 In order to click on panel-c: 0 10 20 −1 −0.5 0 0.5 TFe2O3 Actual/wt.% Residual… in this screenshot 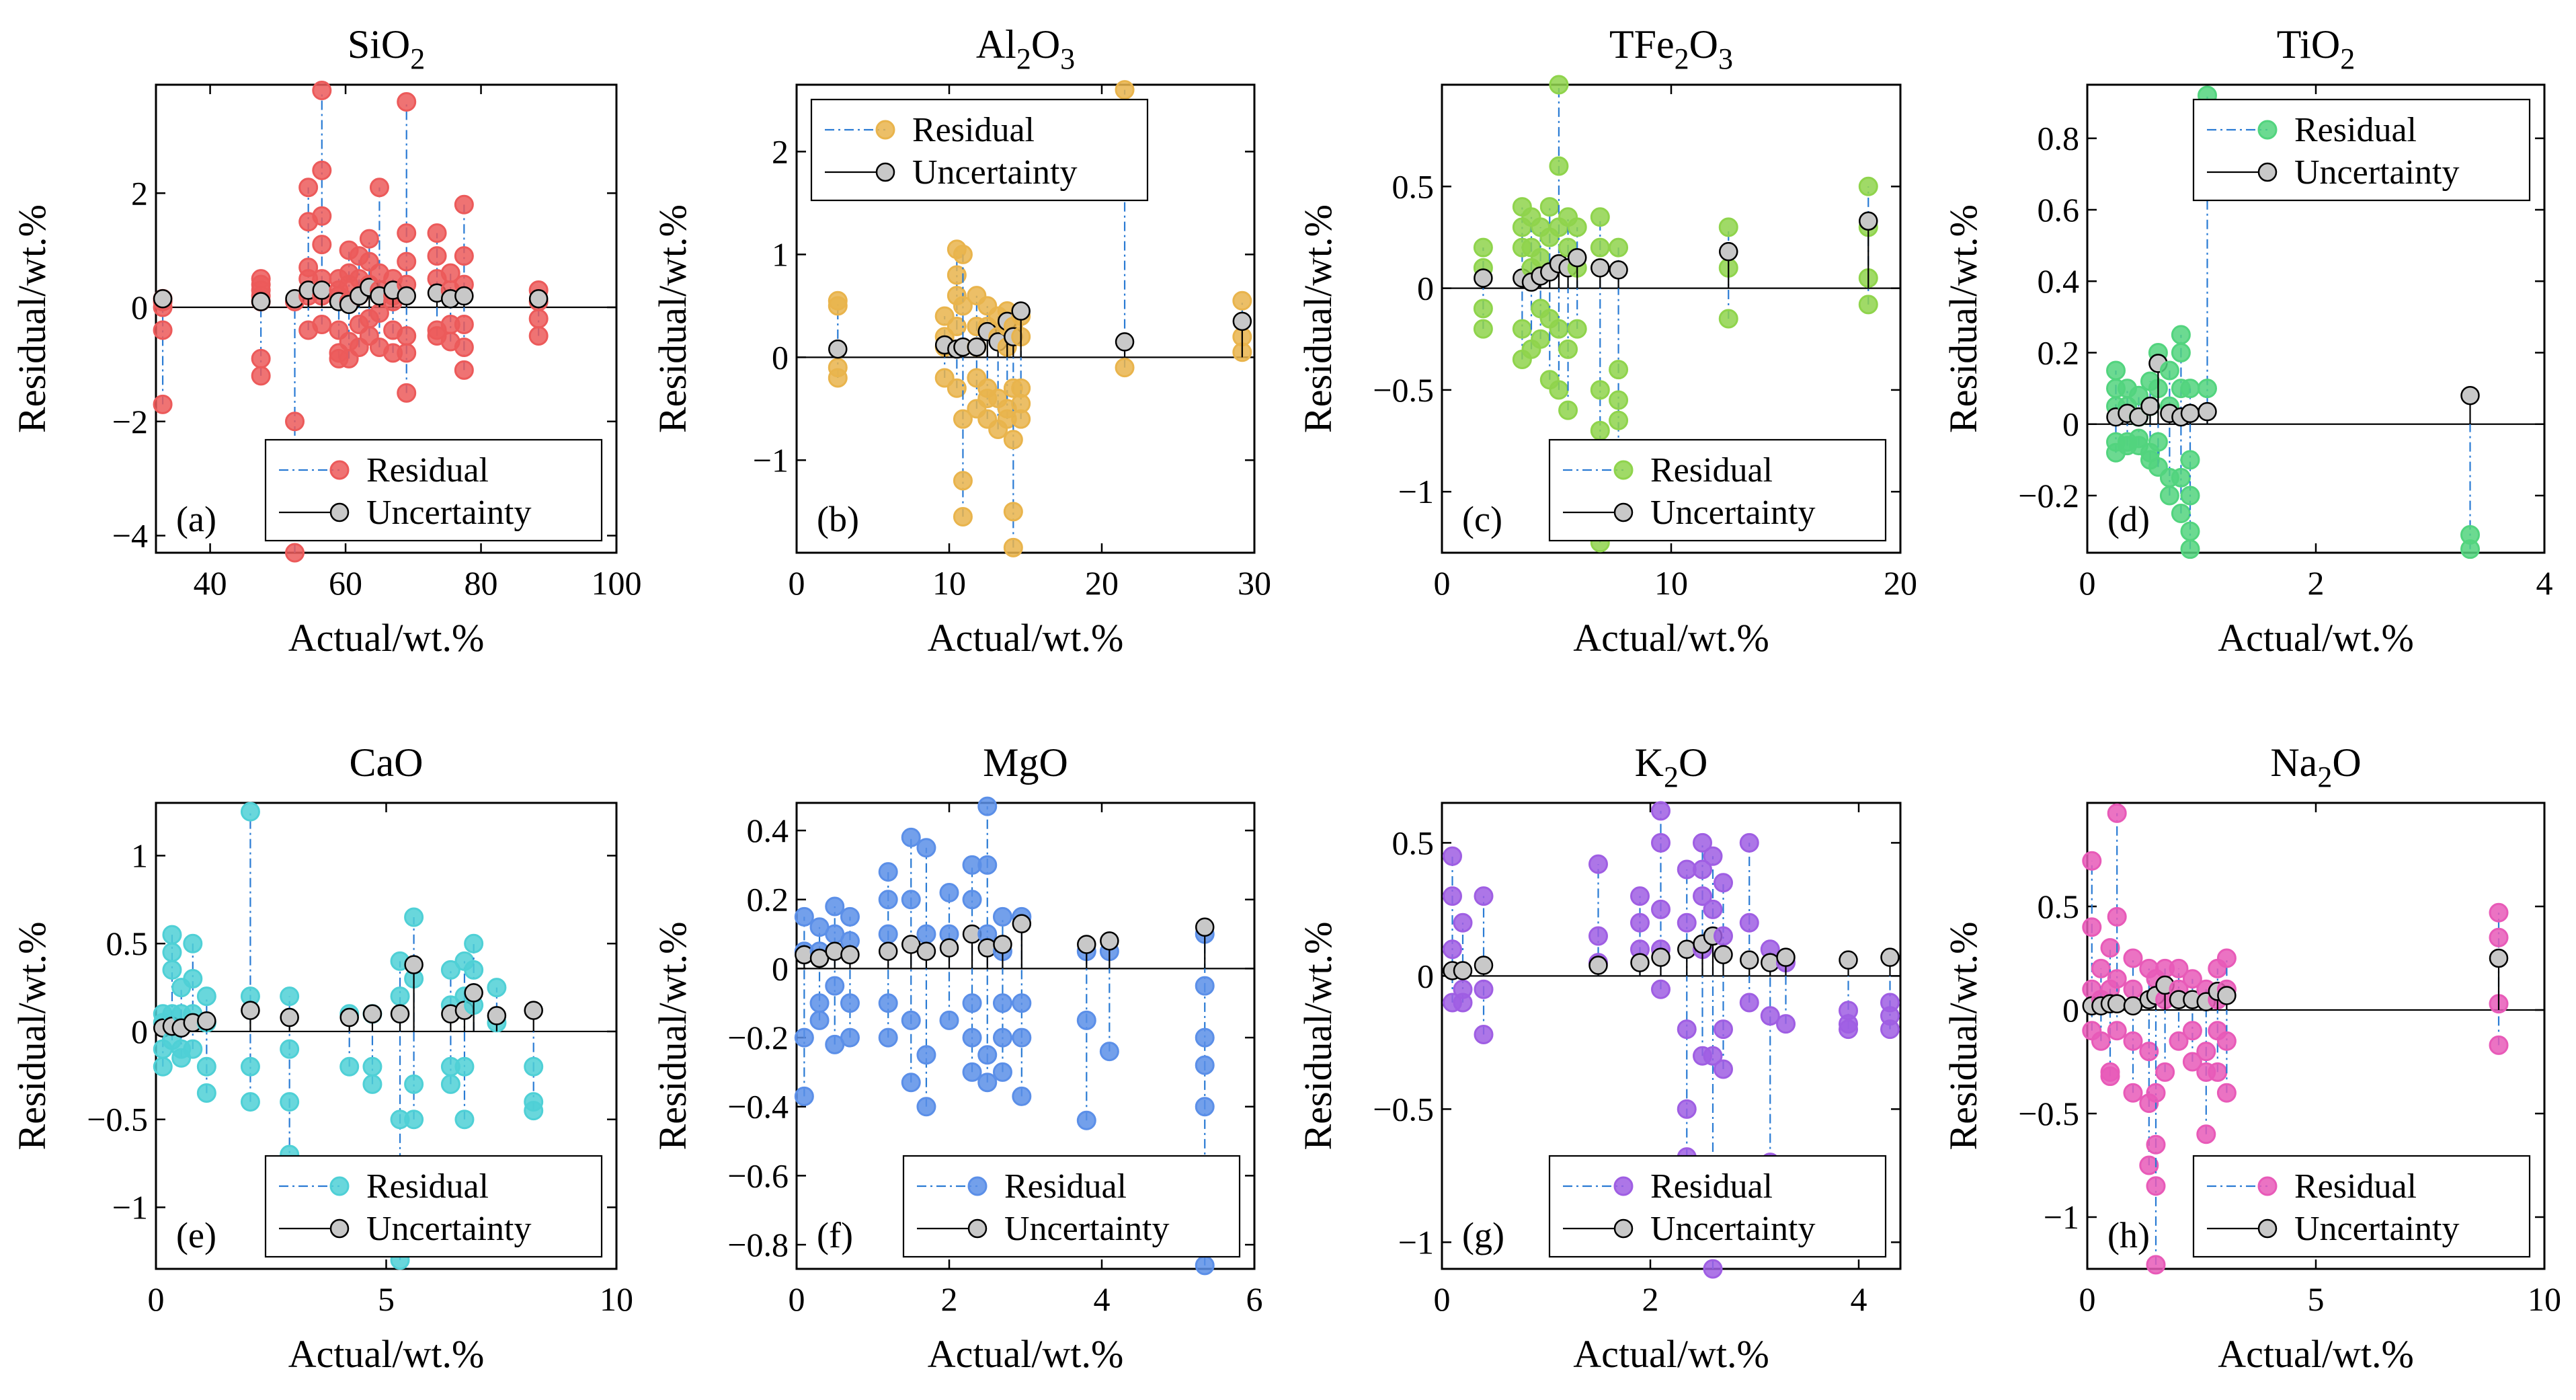, I will do `click(1606, 341)`.